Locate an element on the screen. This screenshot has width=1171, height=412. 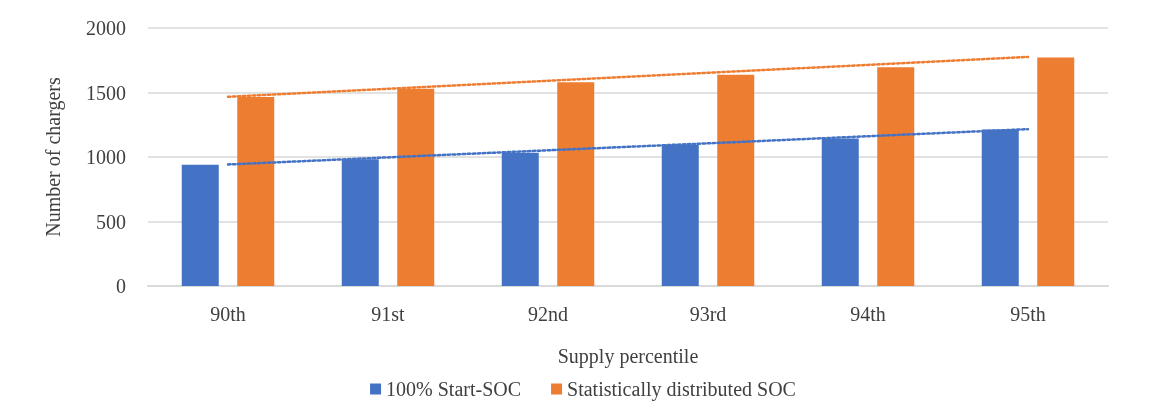
legend-label: 100% Start-SOC is located at coordinates (454, 389).